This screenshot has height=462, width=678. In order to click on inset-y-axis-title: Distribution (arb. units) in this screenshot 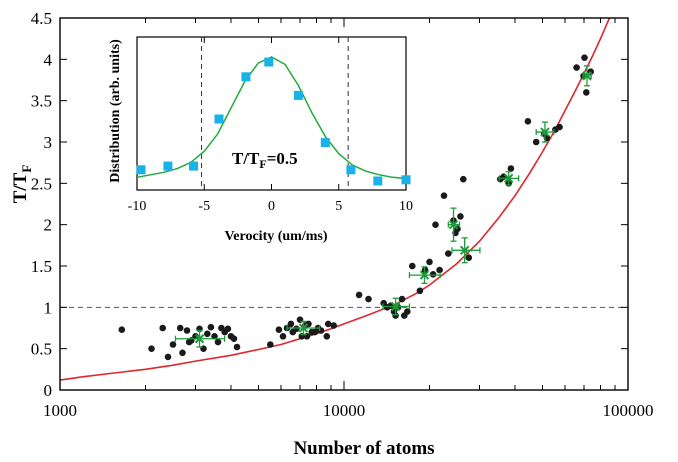, I will do `click(115, 111)`.